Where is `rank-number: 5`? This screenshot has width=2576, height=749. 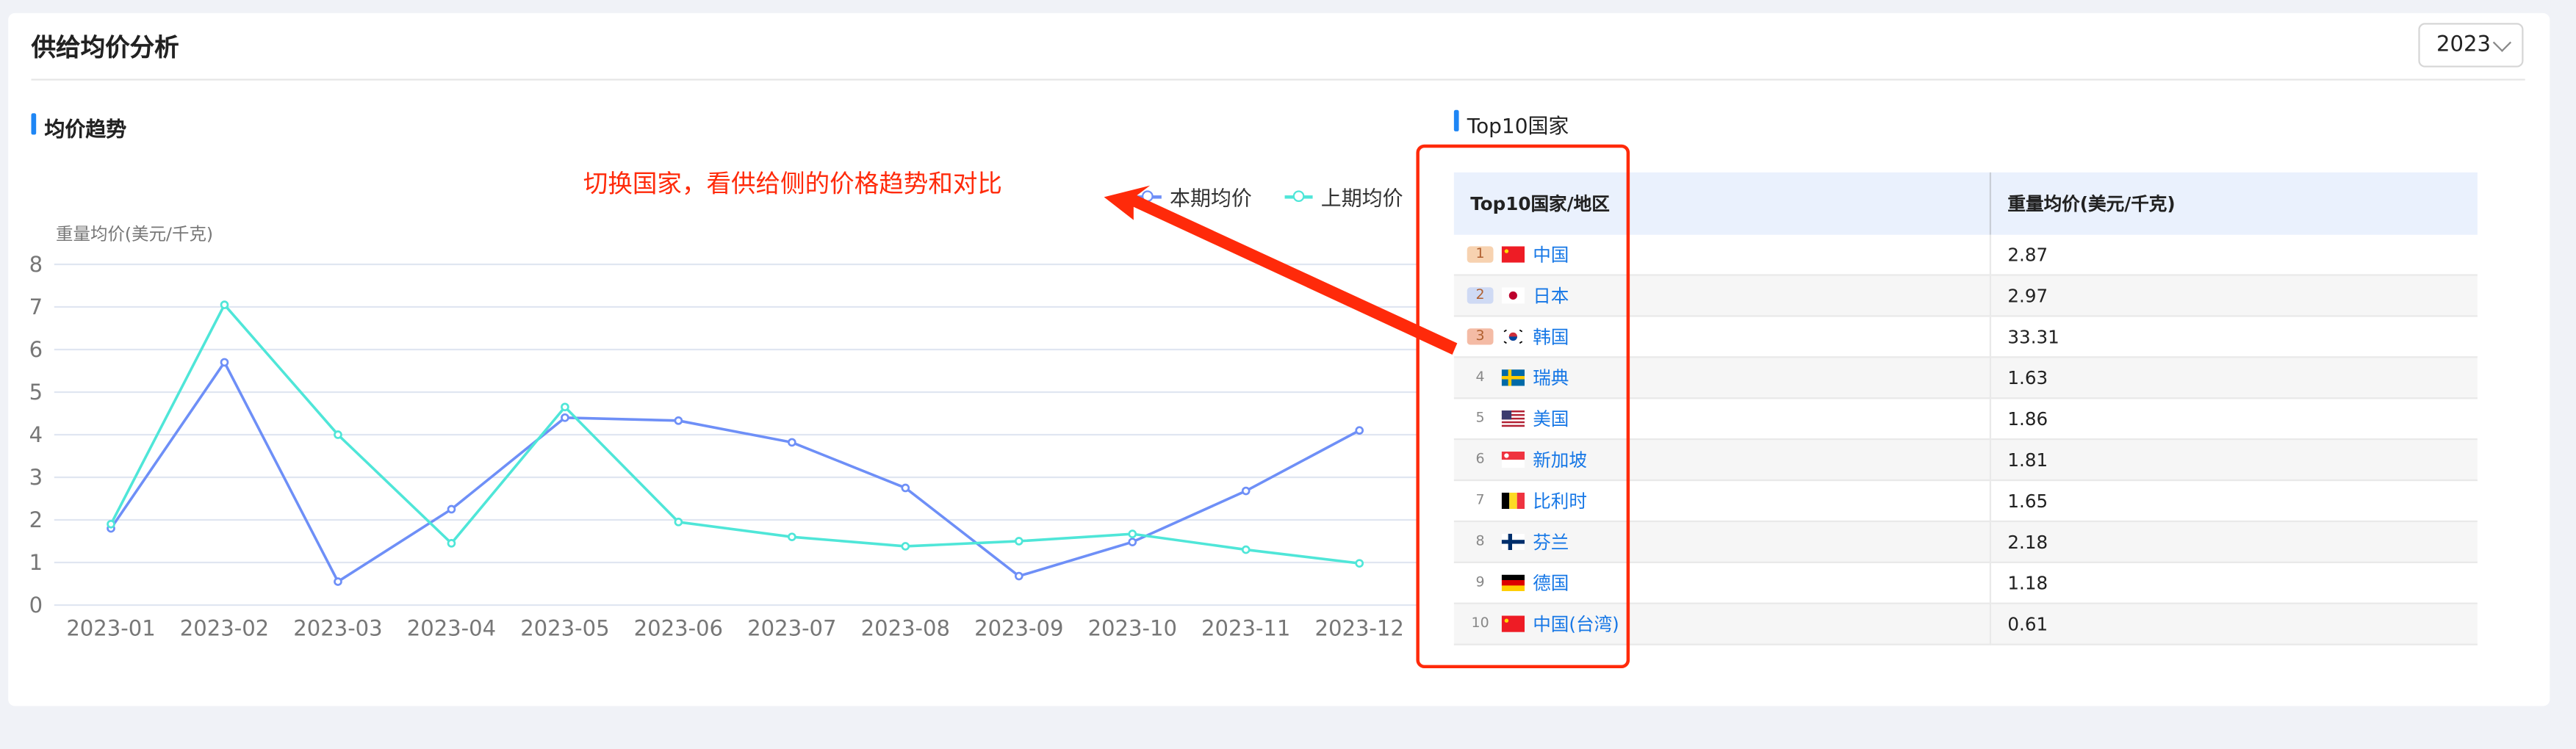 rank-number: 5 is located at coordinates (1480, 418).